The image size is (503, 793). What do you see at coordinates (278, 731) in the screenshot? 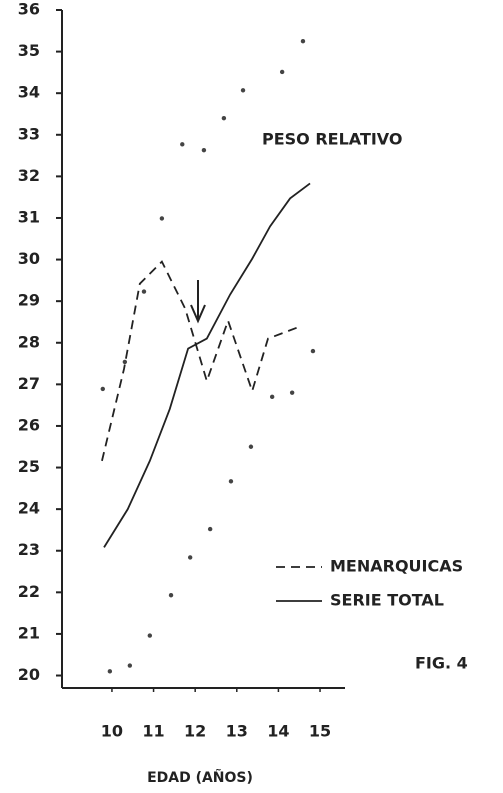
I see `x-tick-label: 14` at bounding box center [278, 731].